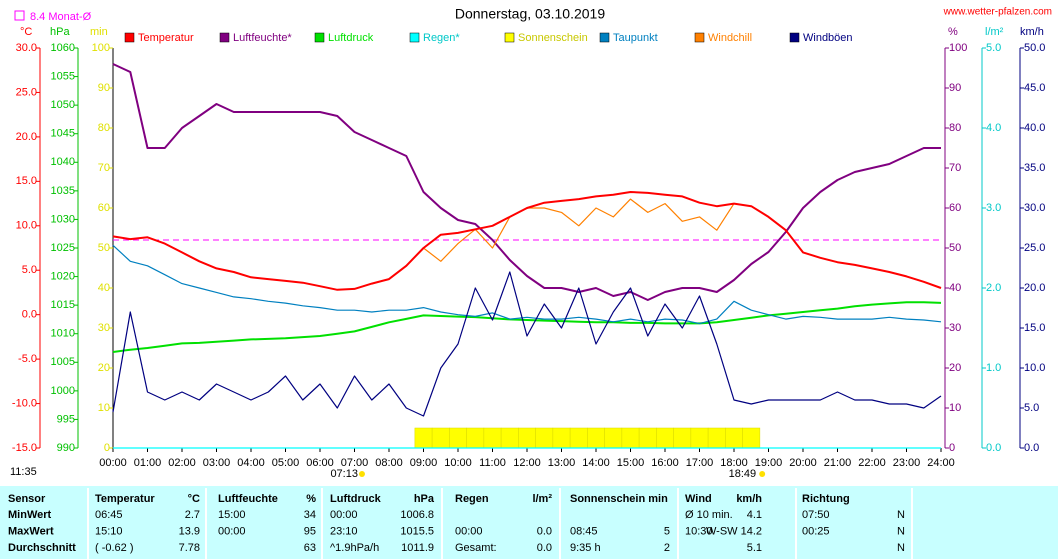 The image size is (1058, 559). What do you see at coordinates (351, 38) in the screenshot?
I see `legend-label: Luftdruck` at bounding box center [351, 38].